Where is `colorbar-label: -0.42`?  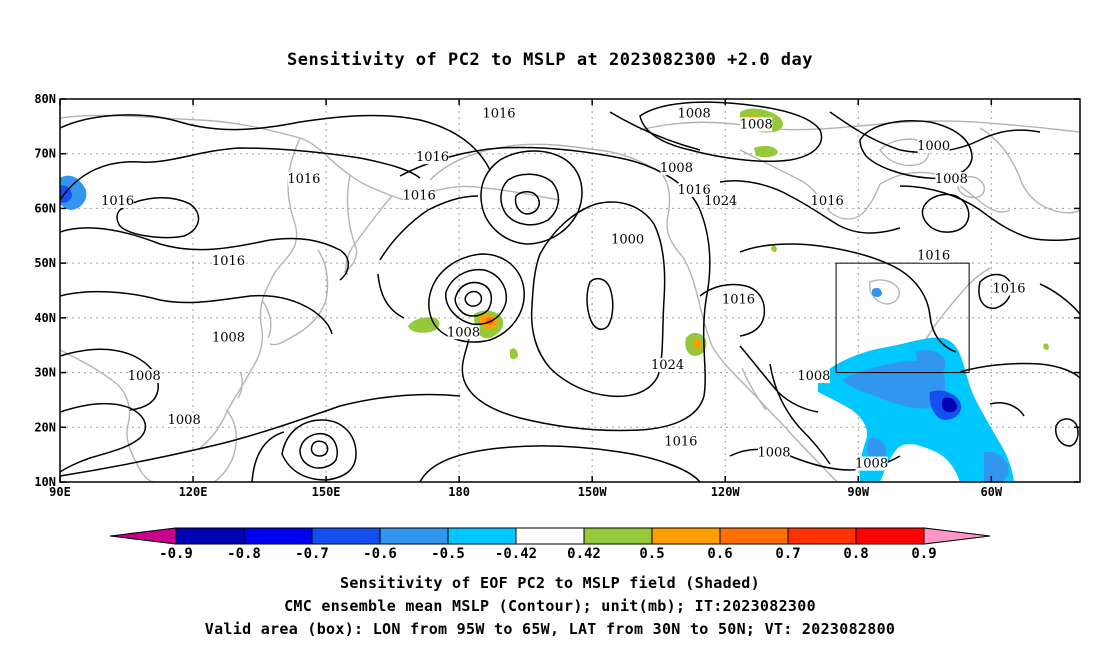
colorbar-label: -0.42 is located at coordinates (516, 554).